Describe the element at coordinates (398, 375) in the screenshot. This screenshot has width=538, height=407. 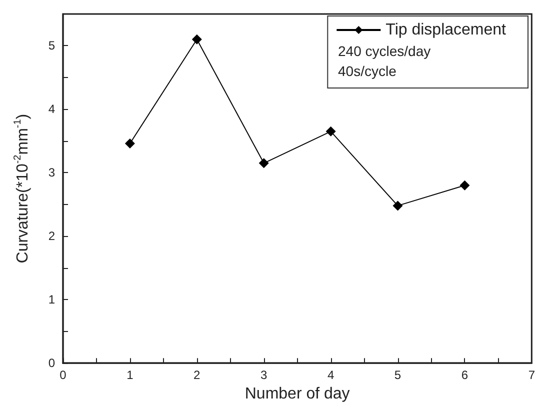
I see `x-tick-label: 5` at that location.